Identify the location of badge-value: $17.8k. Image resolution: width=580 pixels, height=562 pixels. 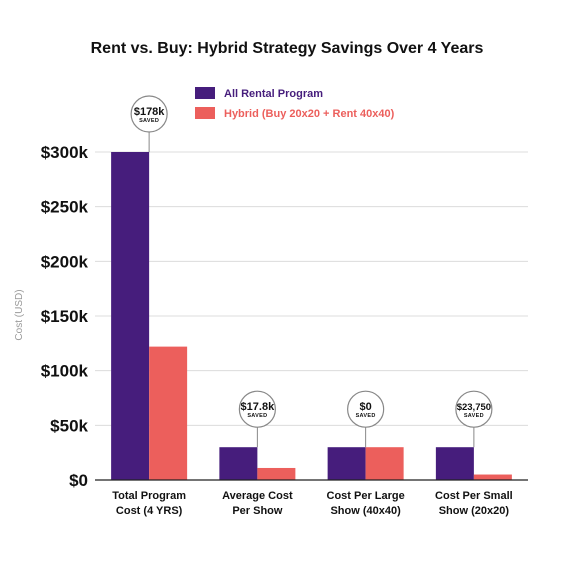
(258, 407).